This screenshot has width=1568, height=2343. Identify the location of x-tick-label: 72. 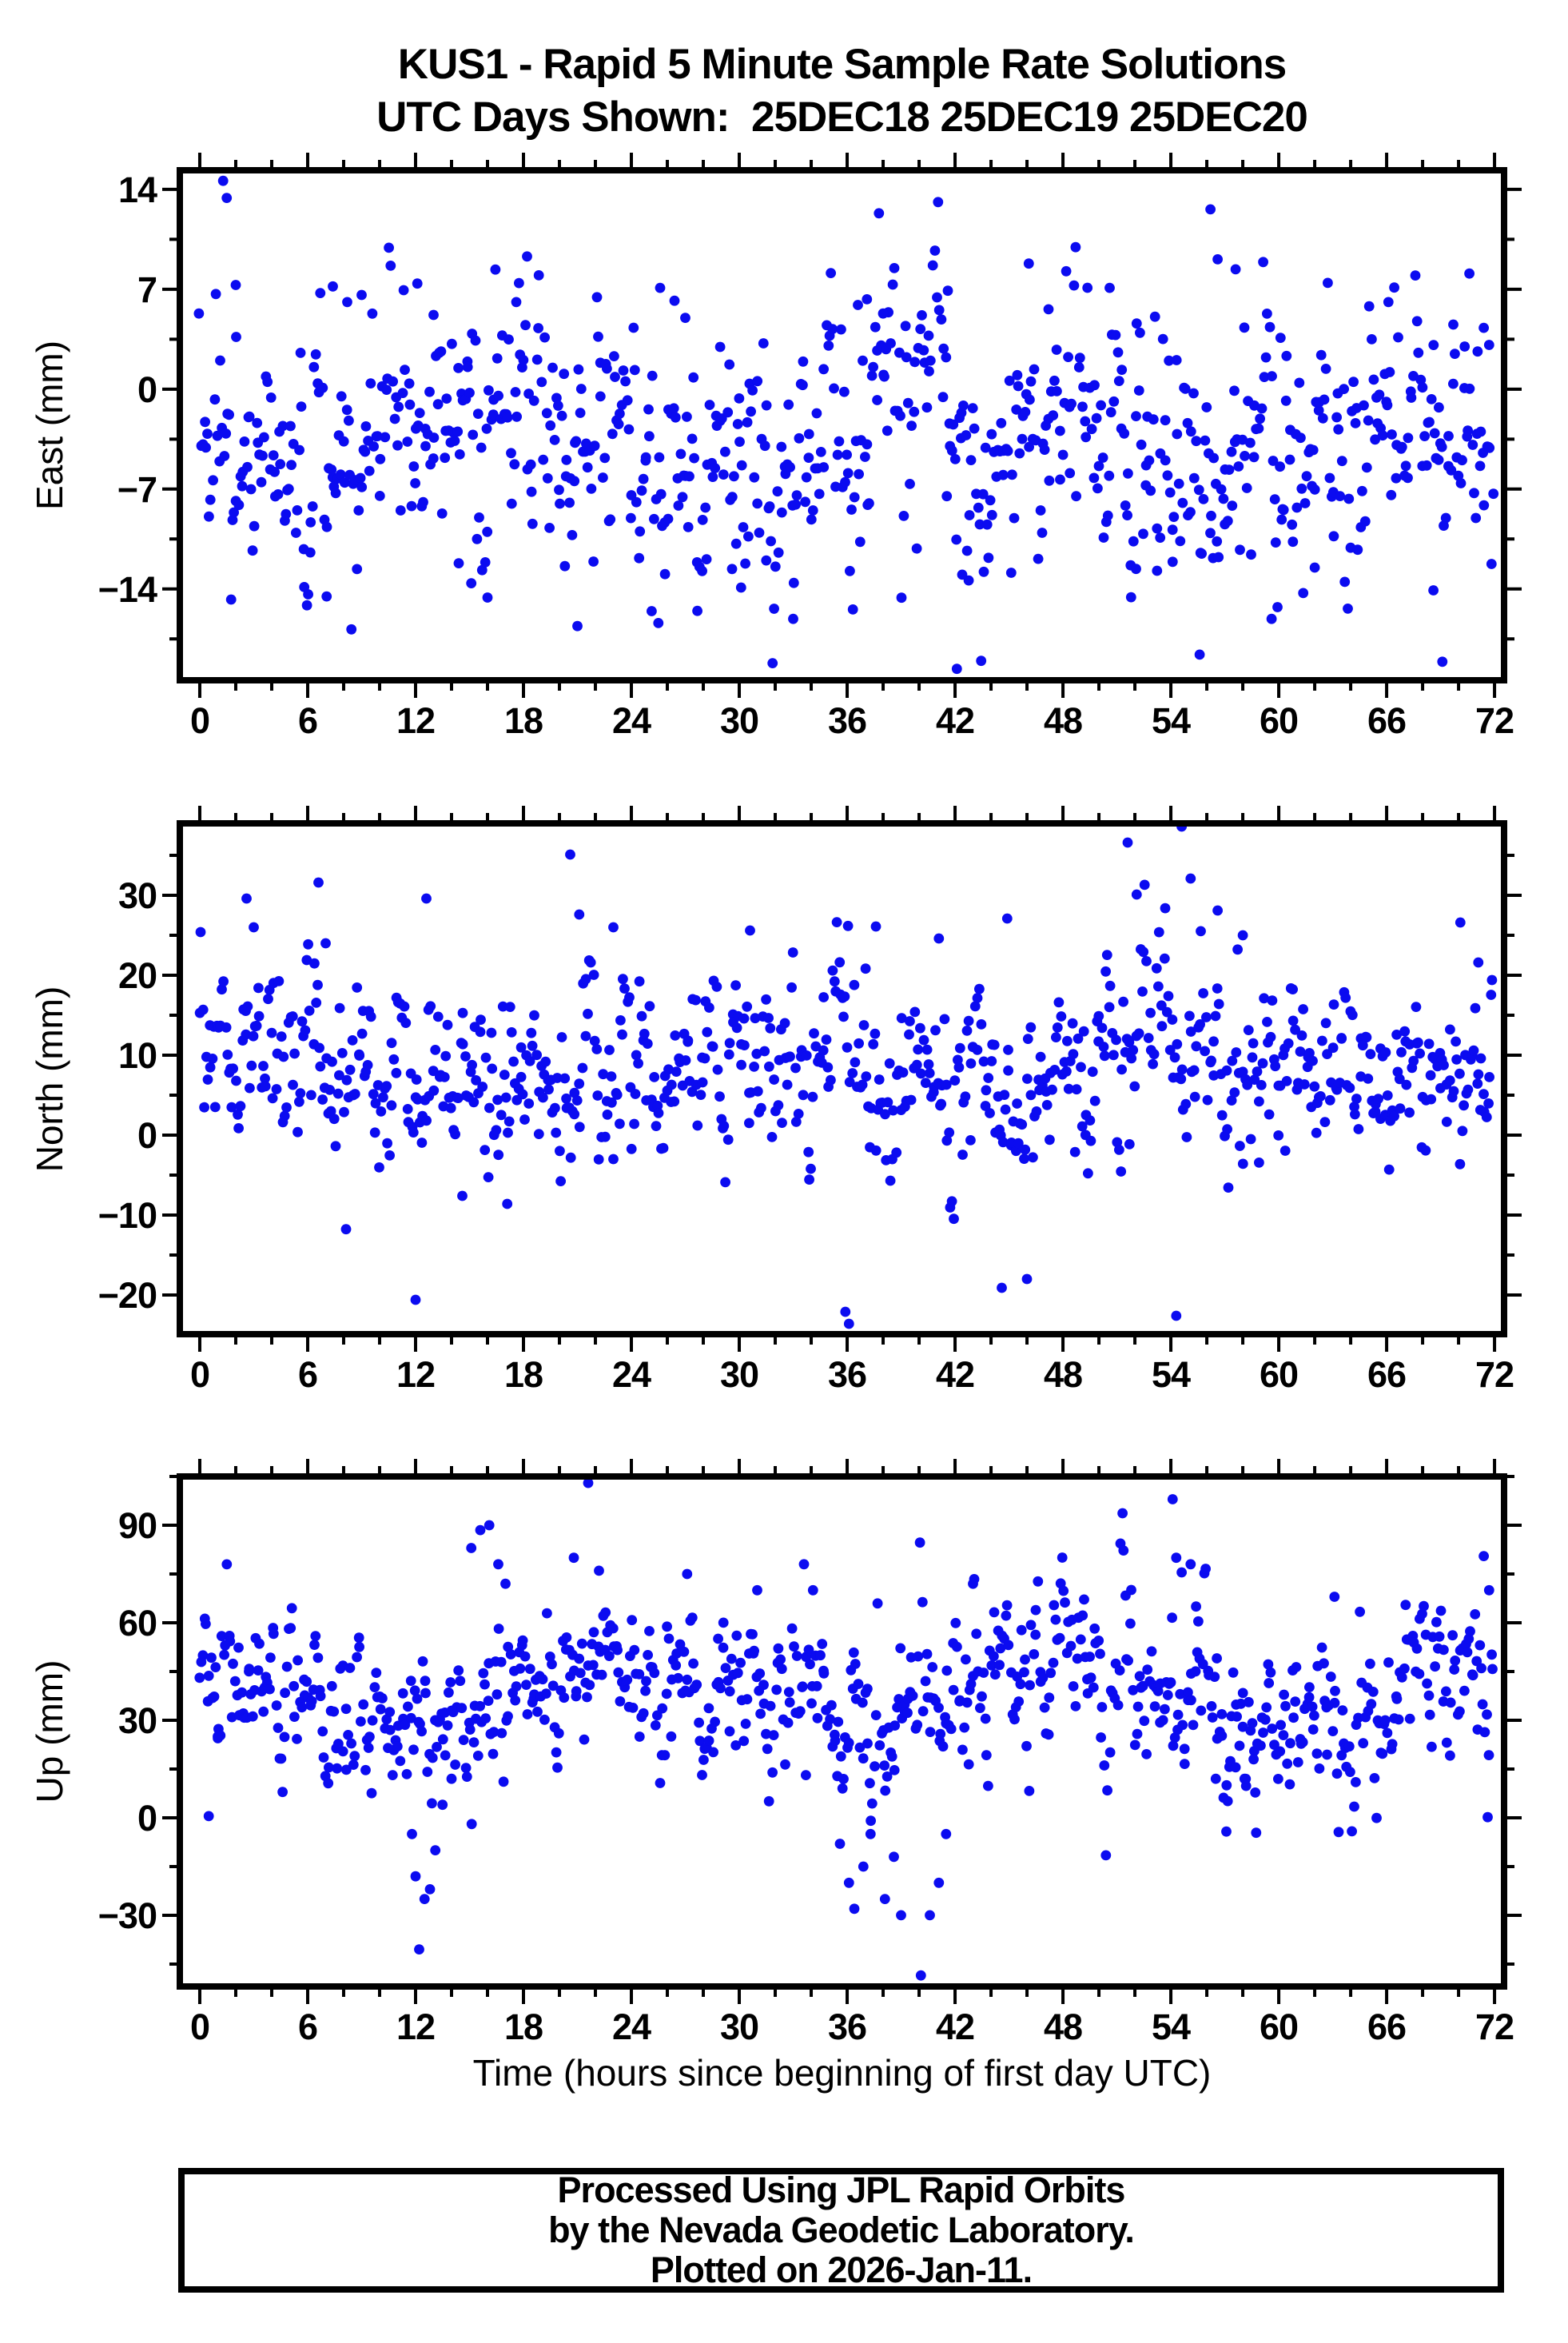
(1494, 720).